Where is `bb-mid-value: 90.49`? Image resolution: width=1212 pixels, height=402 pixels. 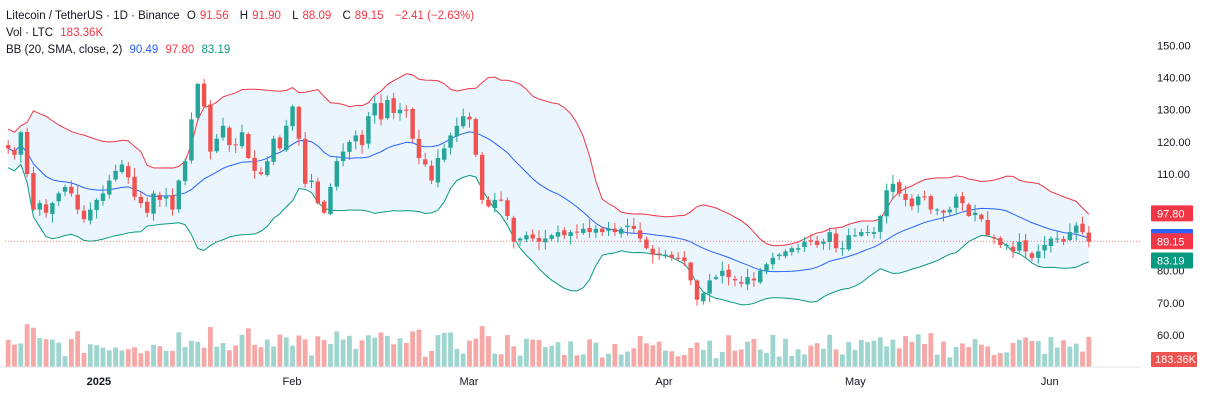 bb-mid-value: 90.49 is located at coordinates (144, 50).